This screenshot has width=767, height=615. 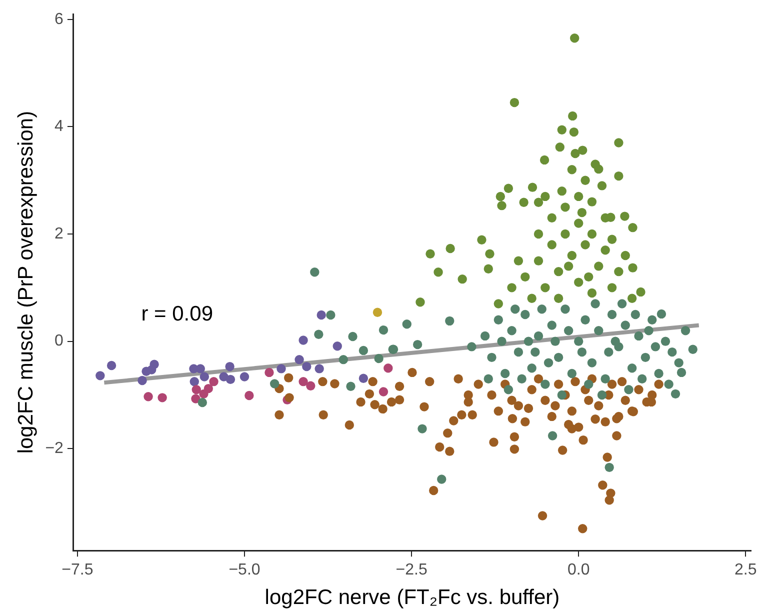 I want to click on y-tick-label: 2, so click(x=59, y=233).